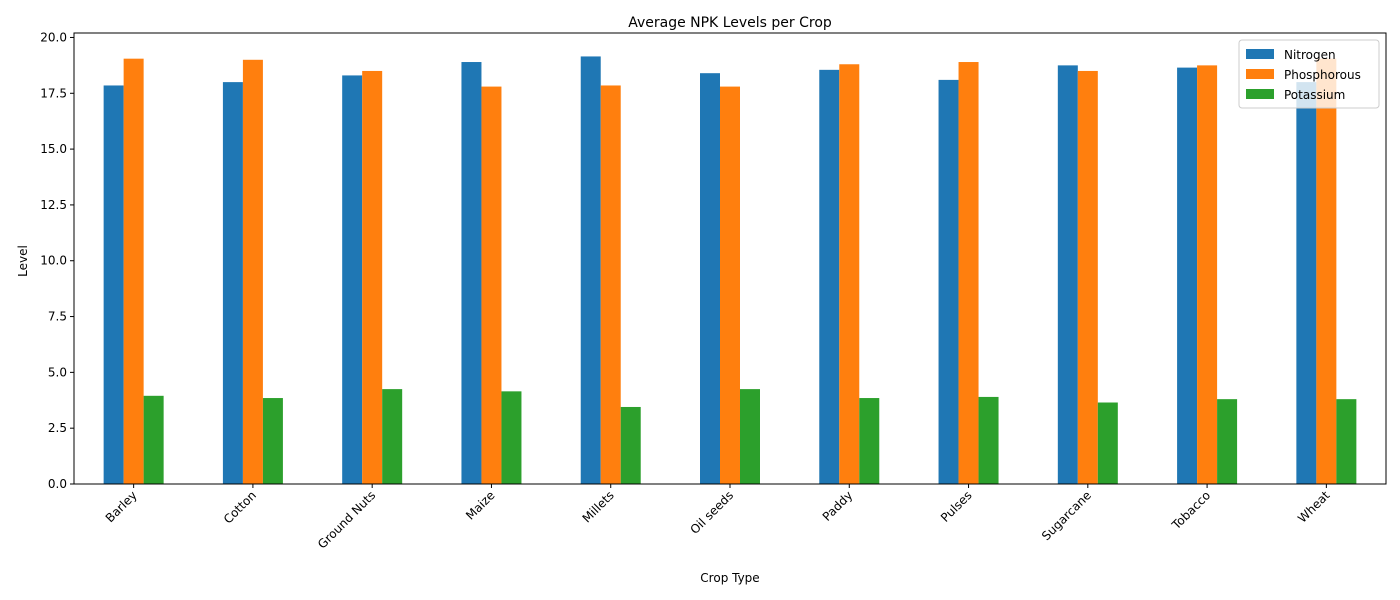 Image resolution: width=1400 pixels, height=600 pixels. Describe the element at coordinates (1207, 274) in the screenshot. I see `bar-phosphorous-tobacco` at that location.